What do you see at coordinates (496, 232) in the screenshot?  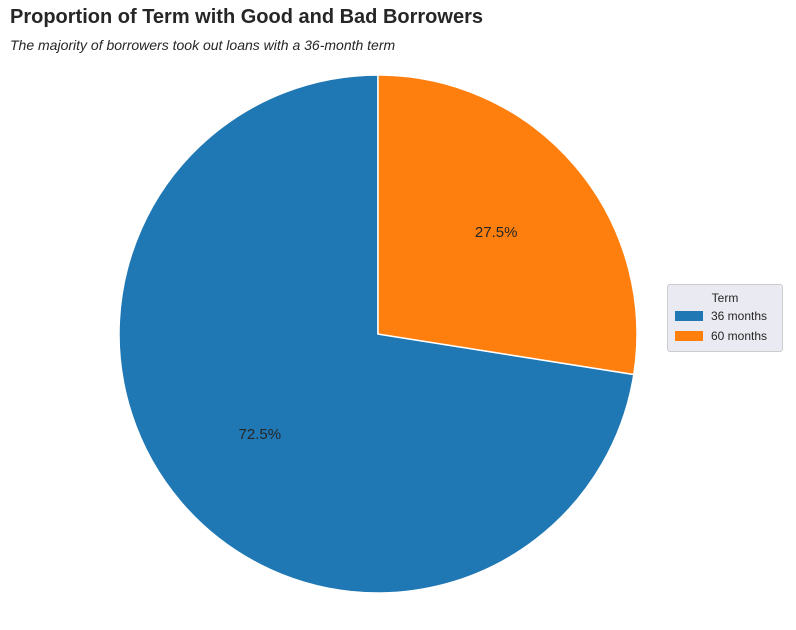 I see `slice-label-60-months: 27.5%` at bounding box center [496, 232].